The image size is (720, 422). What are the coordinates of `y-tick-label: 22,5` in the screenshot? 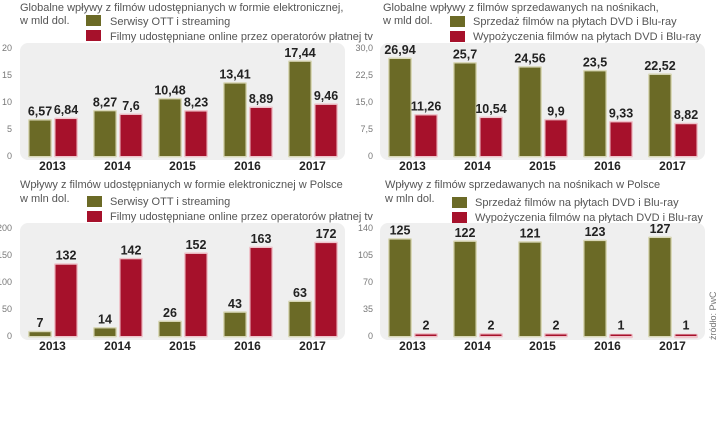 It's located at (364, 75).